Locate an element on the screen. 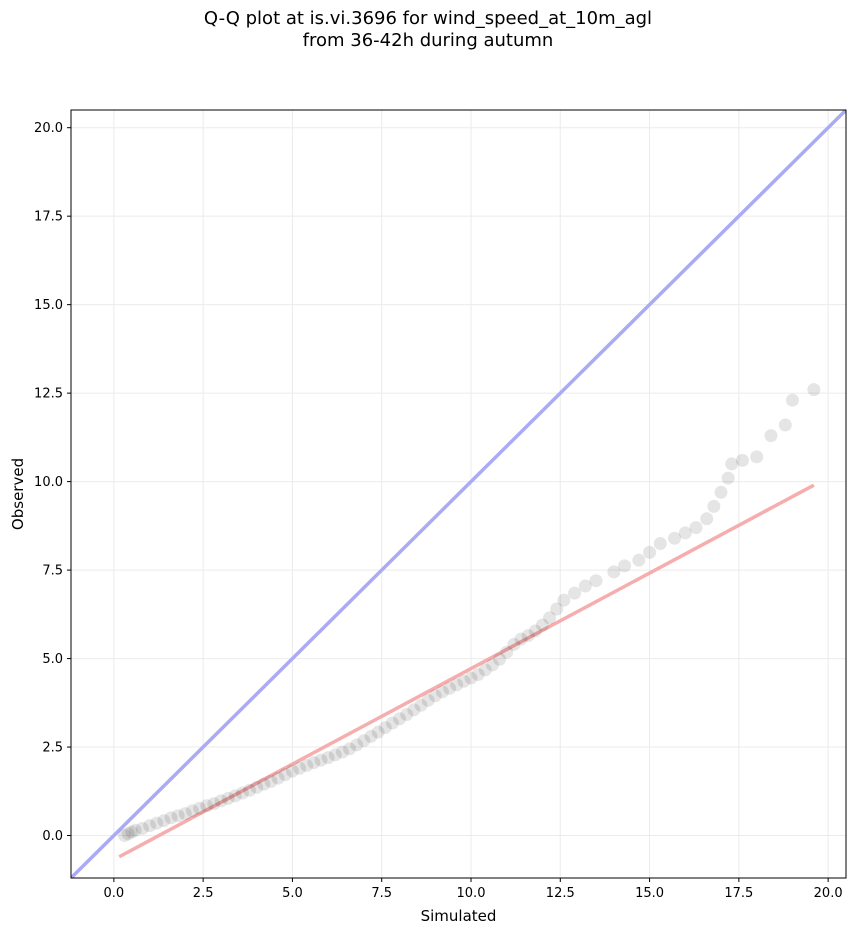 The image size is (856, 934). x-tick-label: 12.5 is located at coordinates (560, 893).